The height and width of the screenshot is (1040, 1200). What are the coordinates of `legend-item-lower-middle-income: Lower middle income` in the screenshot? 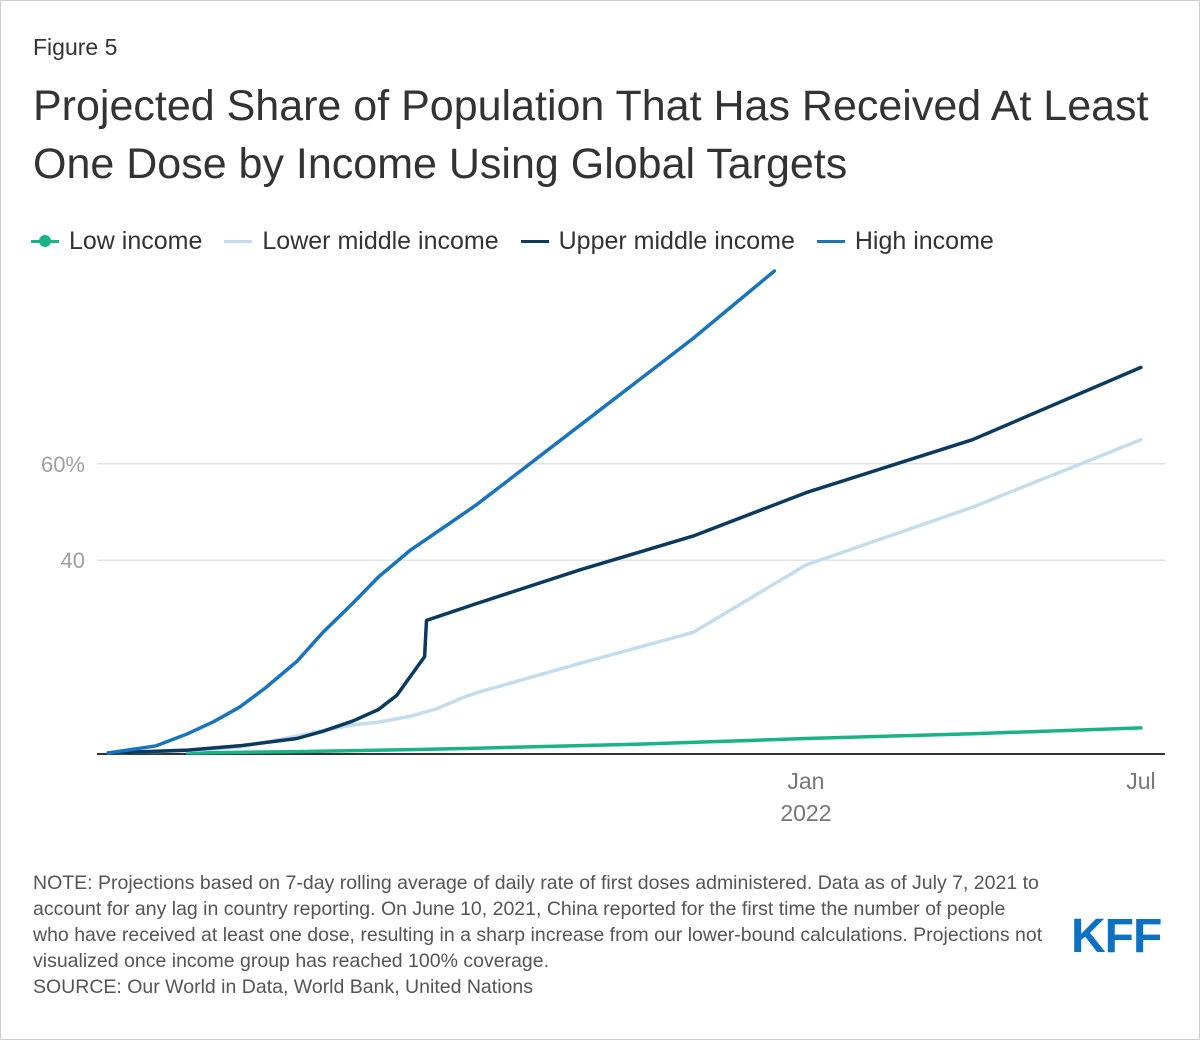 It's located at (361, 241).